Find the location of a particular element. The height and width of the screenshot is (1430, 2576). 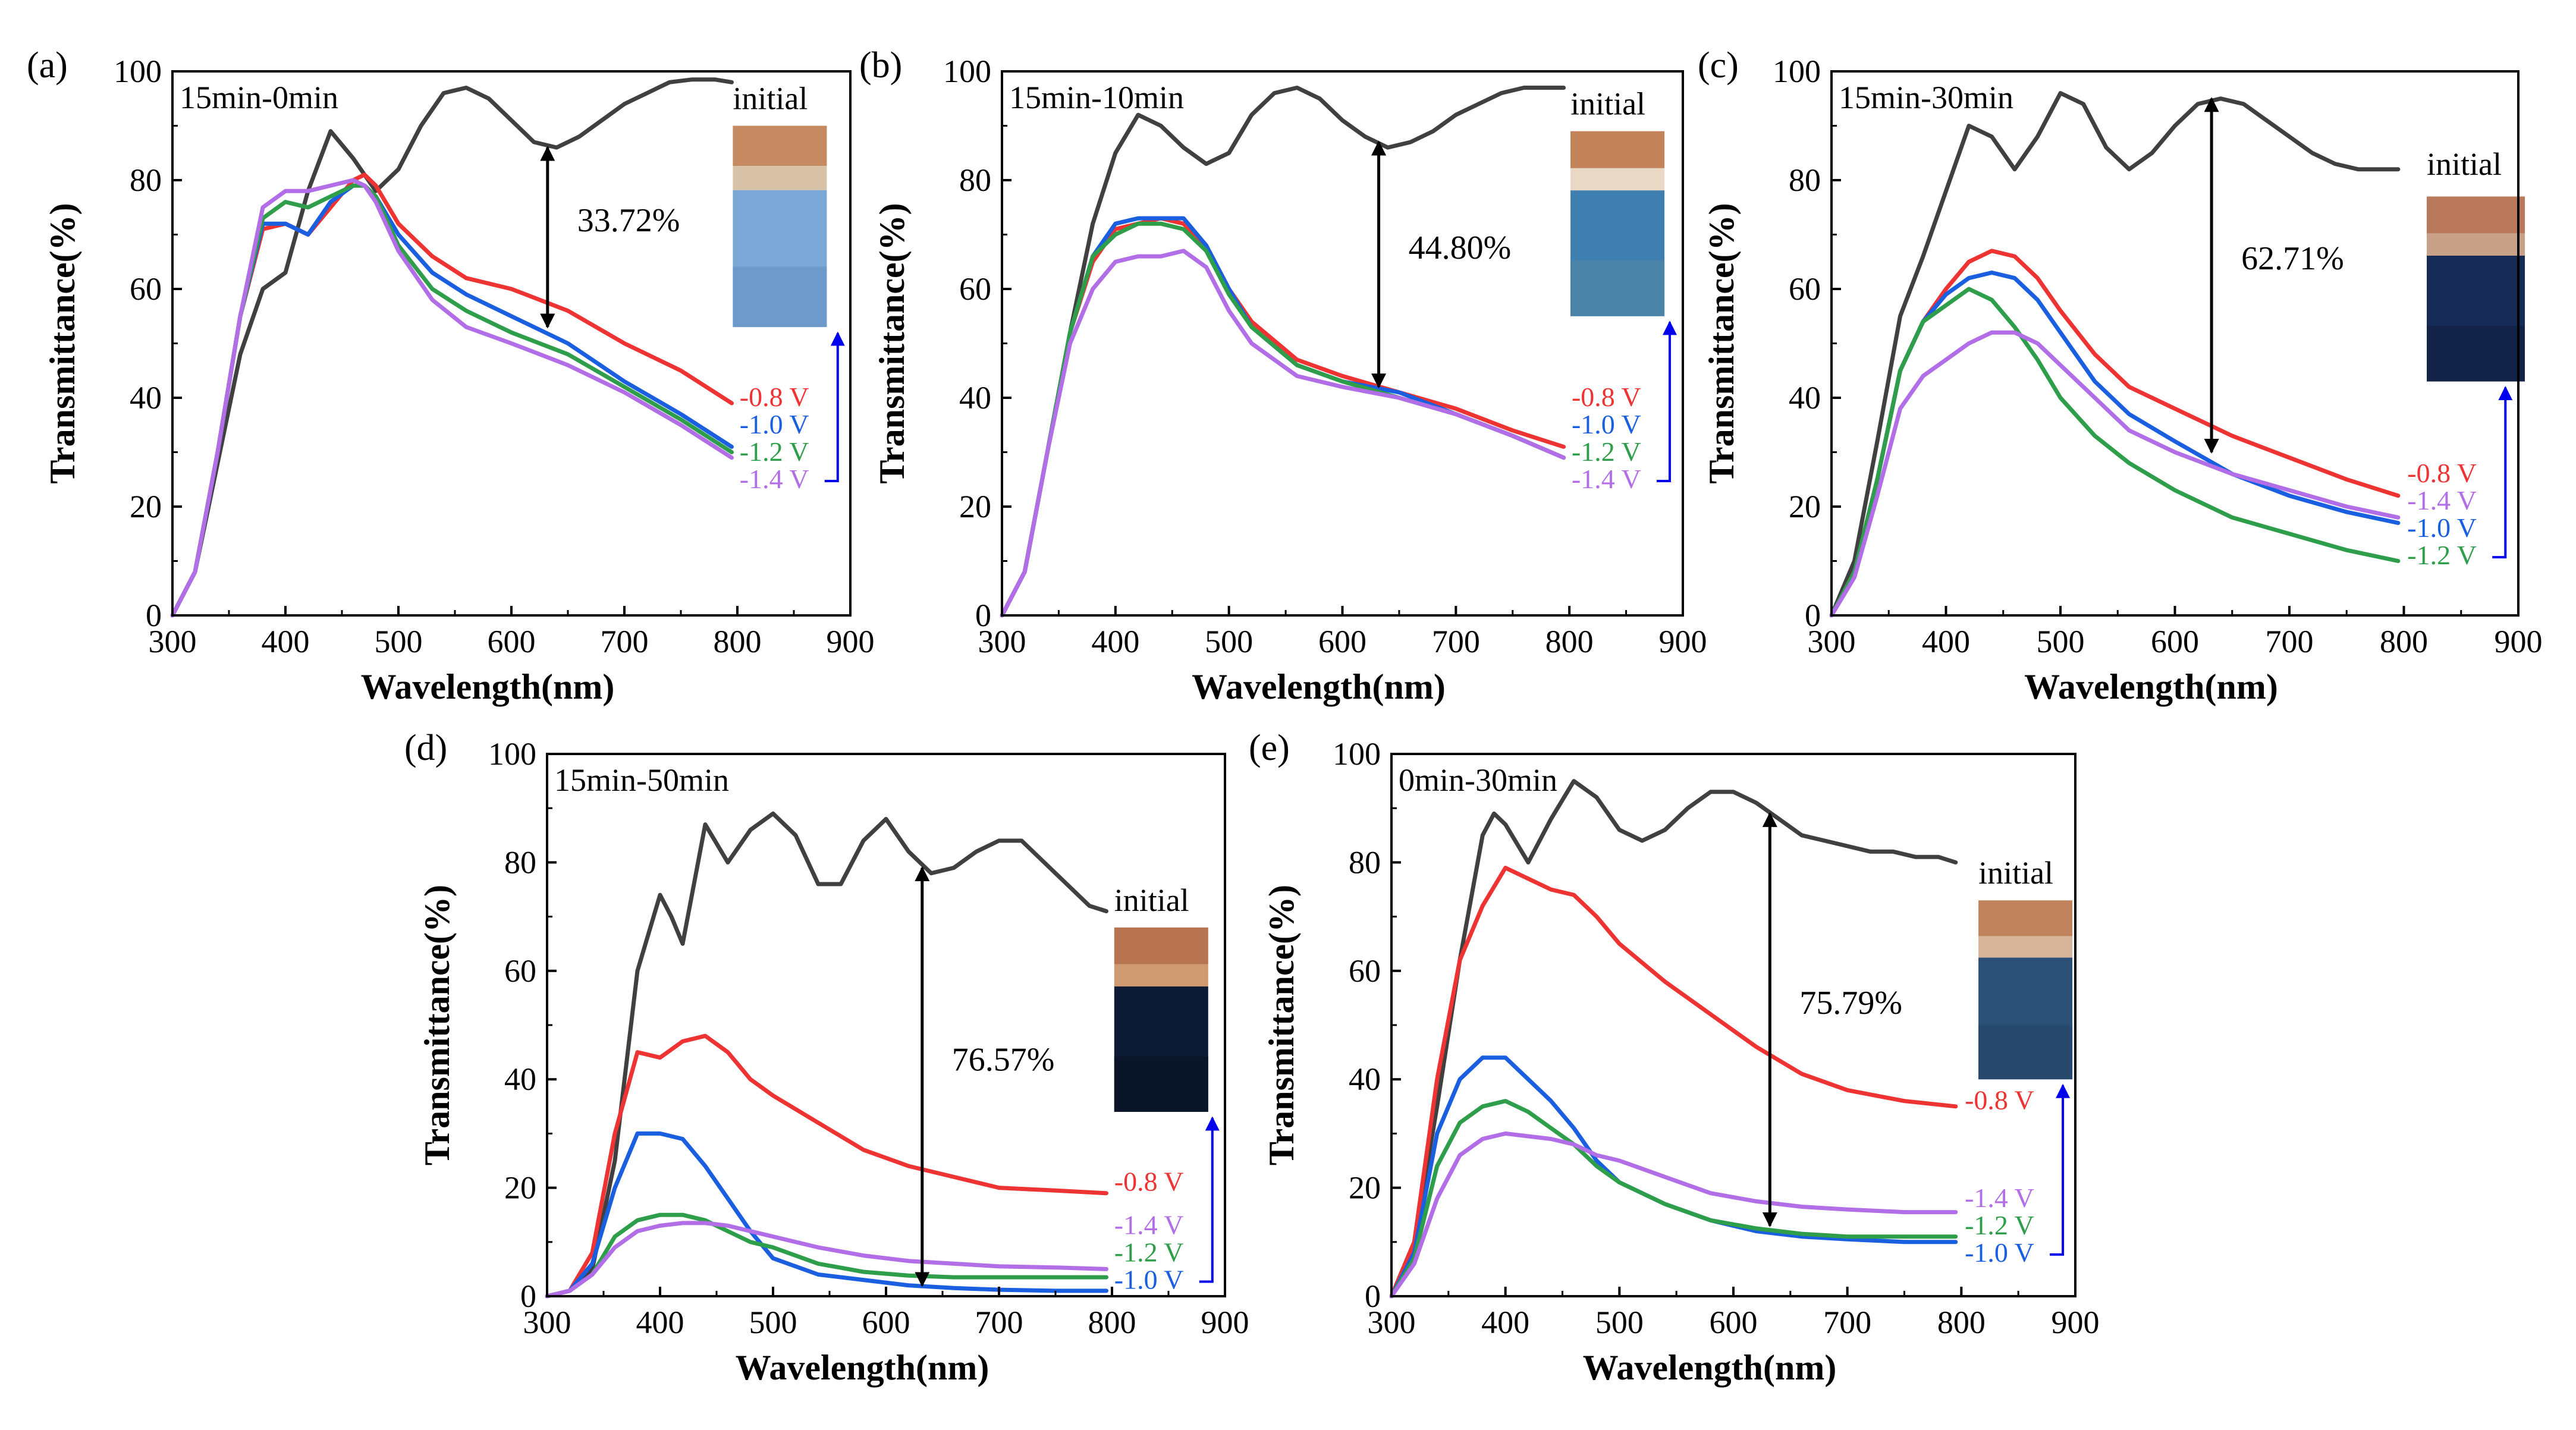

y-tick-label: 100 is located at coordinates (138, 71).